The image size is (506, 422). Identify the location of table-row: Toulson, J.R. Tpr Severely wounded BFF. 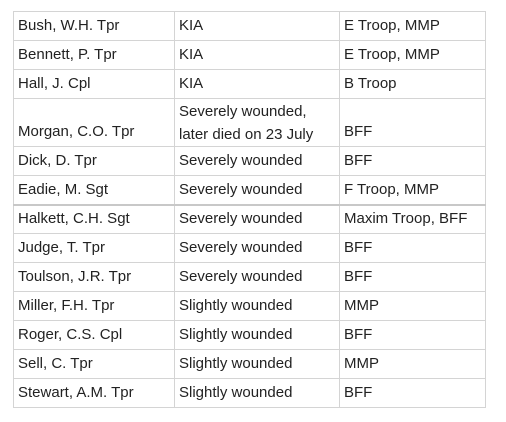
(249, 277).